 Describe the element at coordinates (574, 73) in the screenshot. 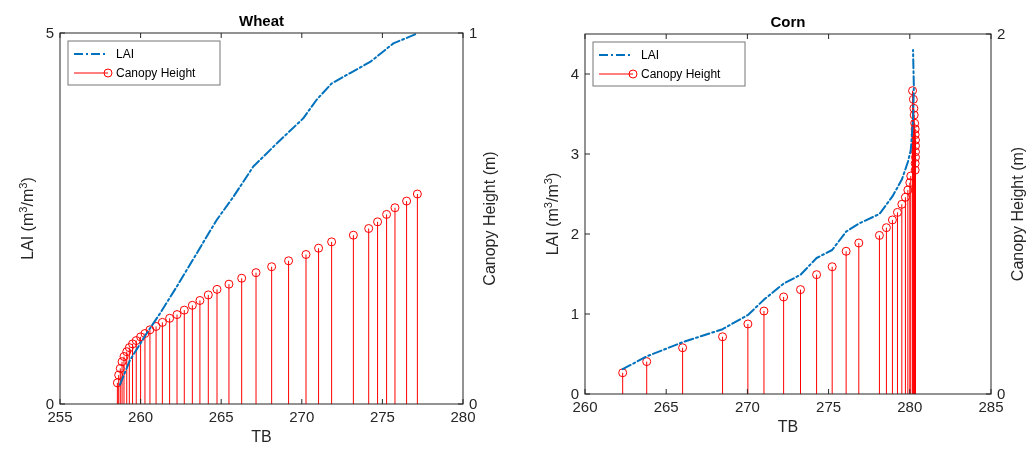

I see `y-tick-label: 4` at that location.